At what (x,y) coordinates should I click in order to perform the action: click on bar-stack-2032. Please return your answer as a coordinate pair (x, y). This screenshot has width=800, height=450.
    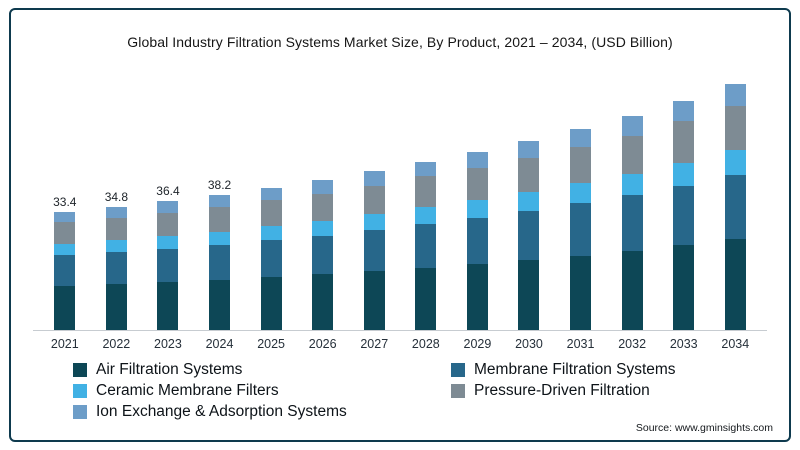
    Looking at the image, I should click on (632, 223).